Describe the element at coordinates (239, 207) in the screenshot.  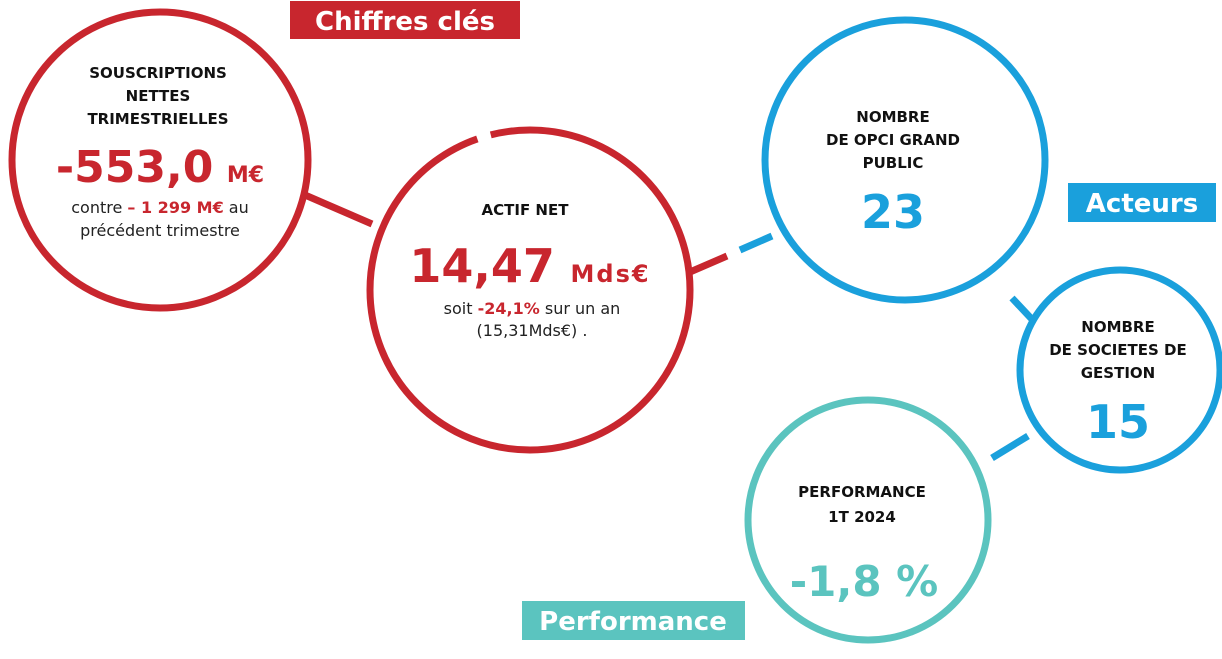
I see `note-text: au` at that location.